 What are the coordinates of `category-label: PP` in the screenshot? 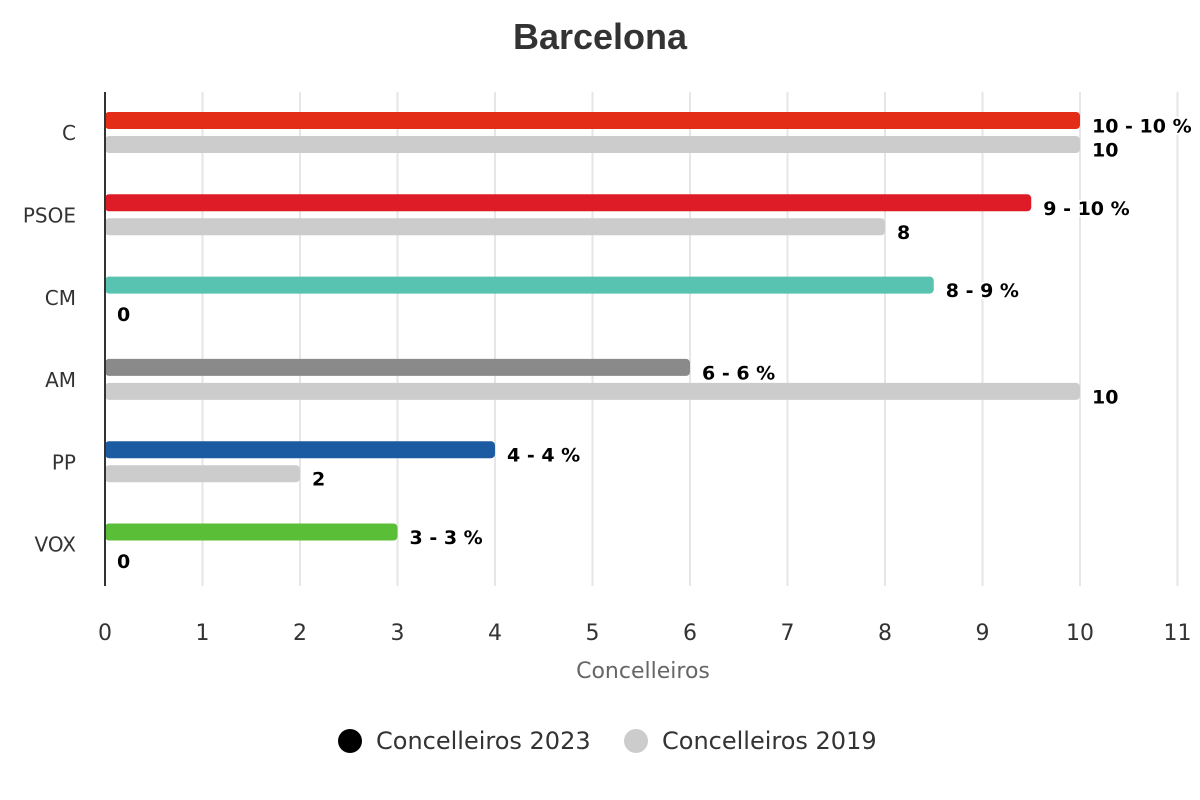 It's located at (64, 462).